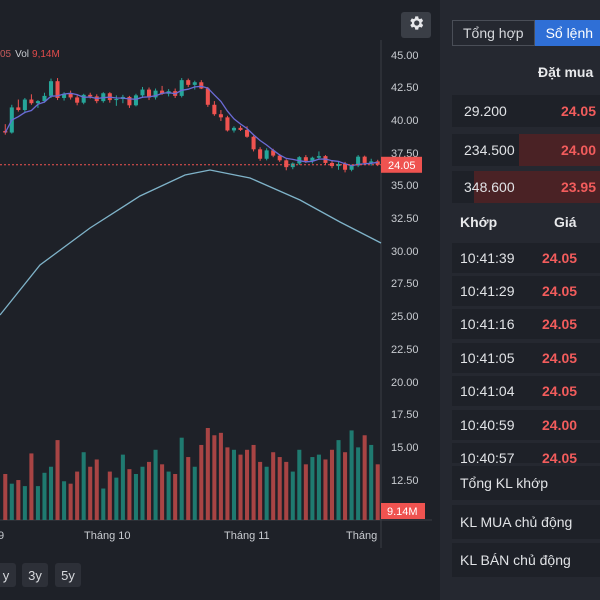 This screenshot has height=600, width=600. Describe the element at coordinates (487, 358) in the screenshot. I see `match-time: 10:41:05` at that location.